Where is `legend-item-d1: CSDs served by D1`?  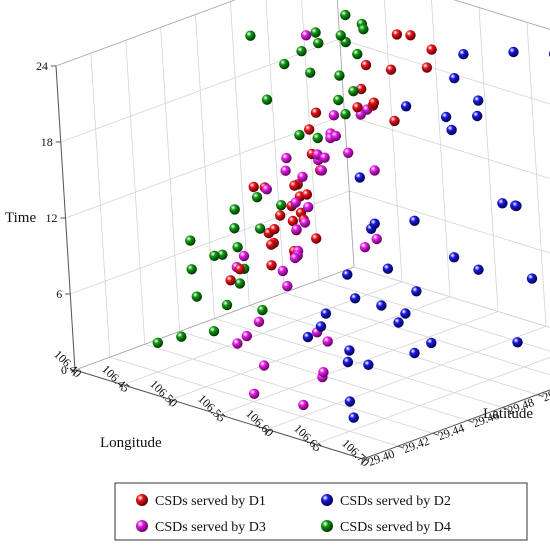
legend-item-d1: CSDs served by D1 is located at coordinates (201, 501).